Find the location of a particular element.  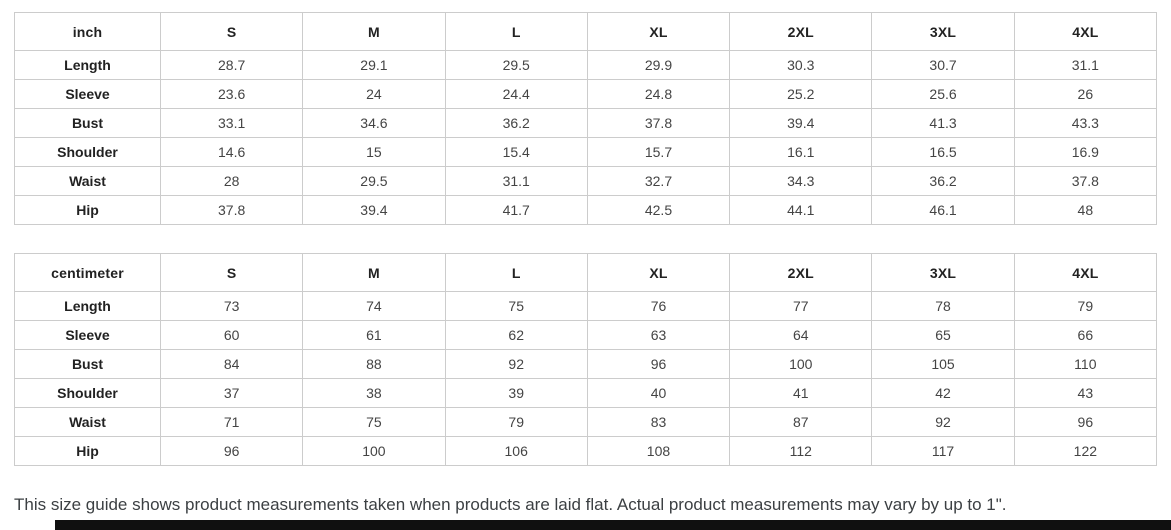

measurement-row: Hip 37.8 39.4 41.7 42.5 44.1 46.1 48 is located at coordinates (586, 210).